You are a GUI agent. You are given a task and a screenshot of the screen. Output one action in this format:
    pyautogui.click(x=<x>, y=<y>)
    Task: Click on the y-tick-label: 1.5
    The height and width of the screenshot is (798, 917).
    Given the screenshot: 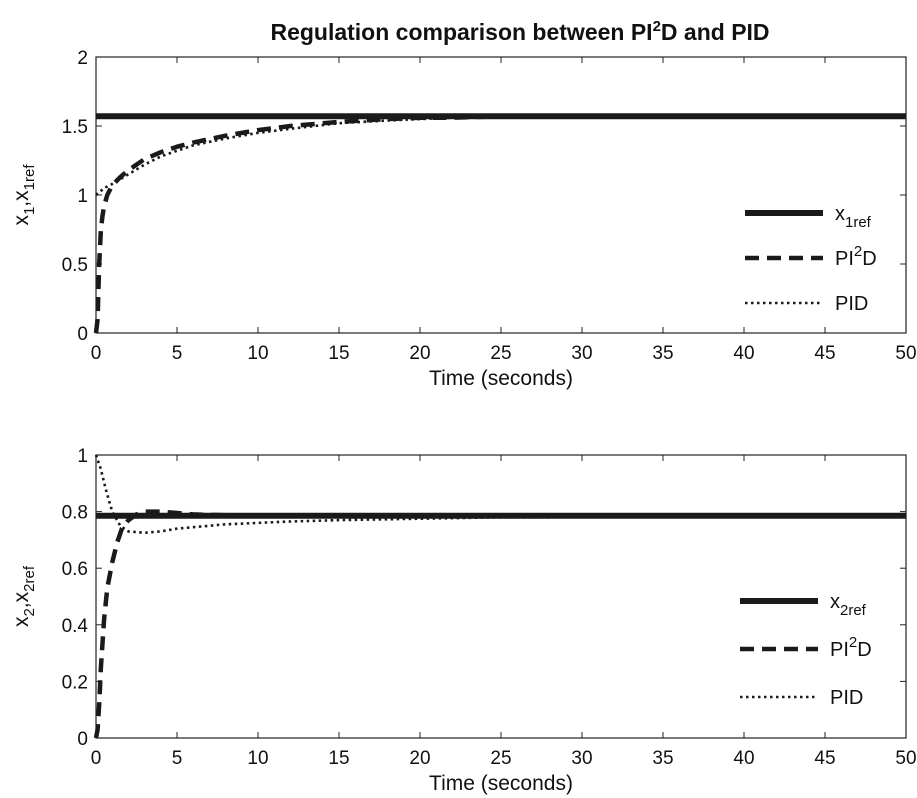 What is the action you would take?
    pyautogui.click(x=75, y=127)
    